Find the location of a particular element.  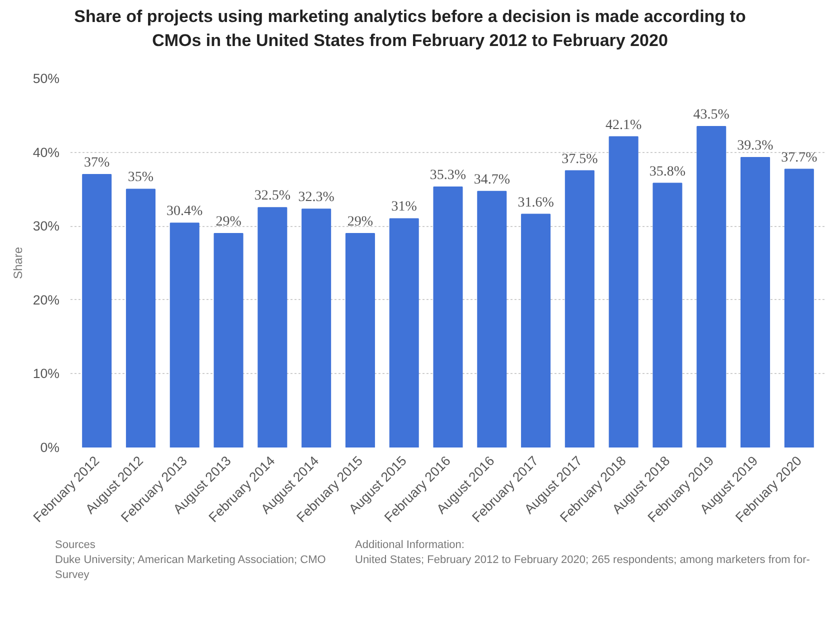

y-axis-title: Share is located at coordinates (17, 262).